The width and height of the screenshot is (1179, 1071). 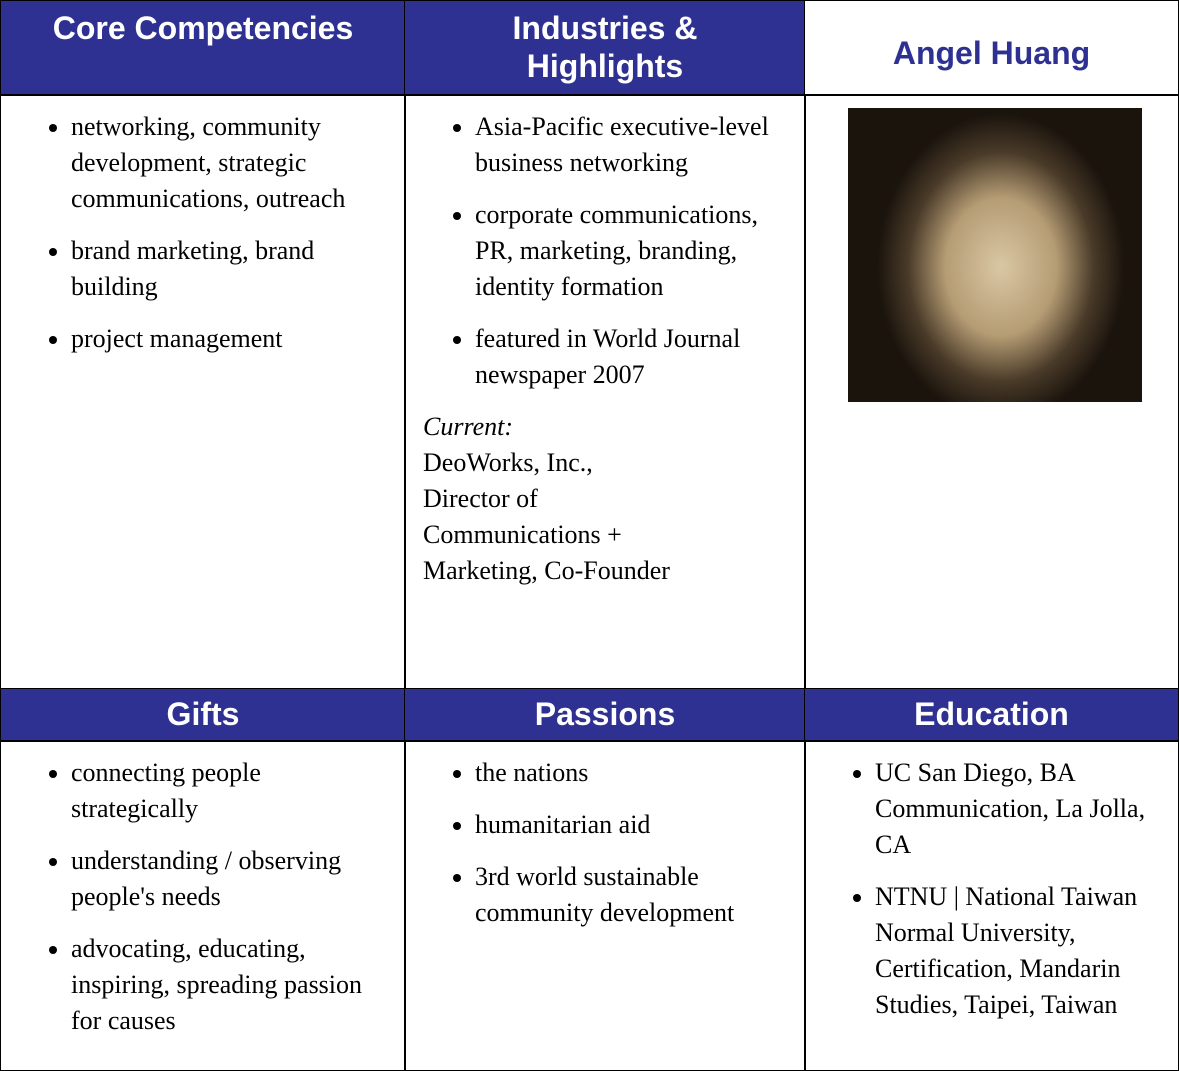 I want to click on current-line: DeoWorks, Inc.,, so click(x=508, y=462).